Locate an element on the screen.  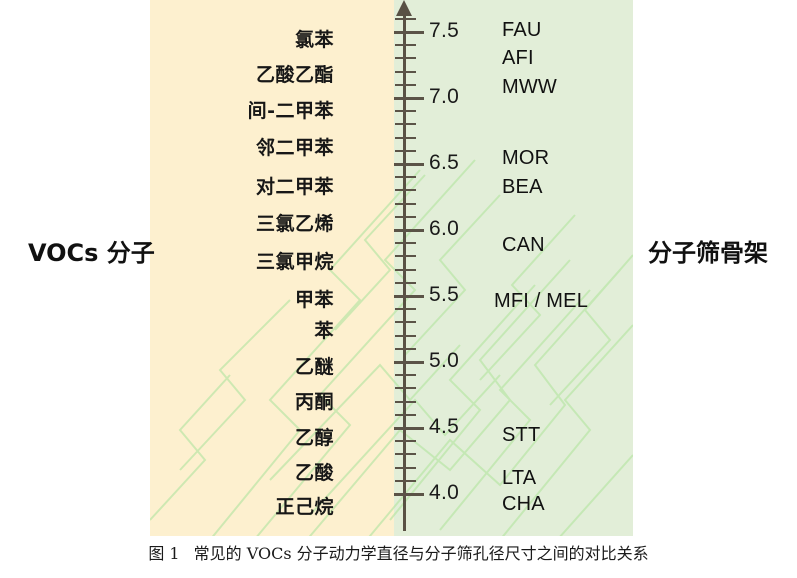
list-item: 氯苯 is located at coordinates (314, 40).